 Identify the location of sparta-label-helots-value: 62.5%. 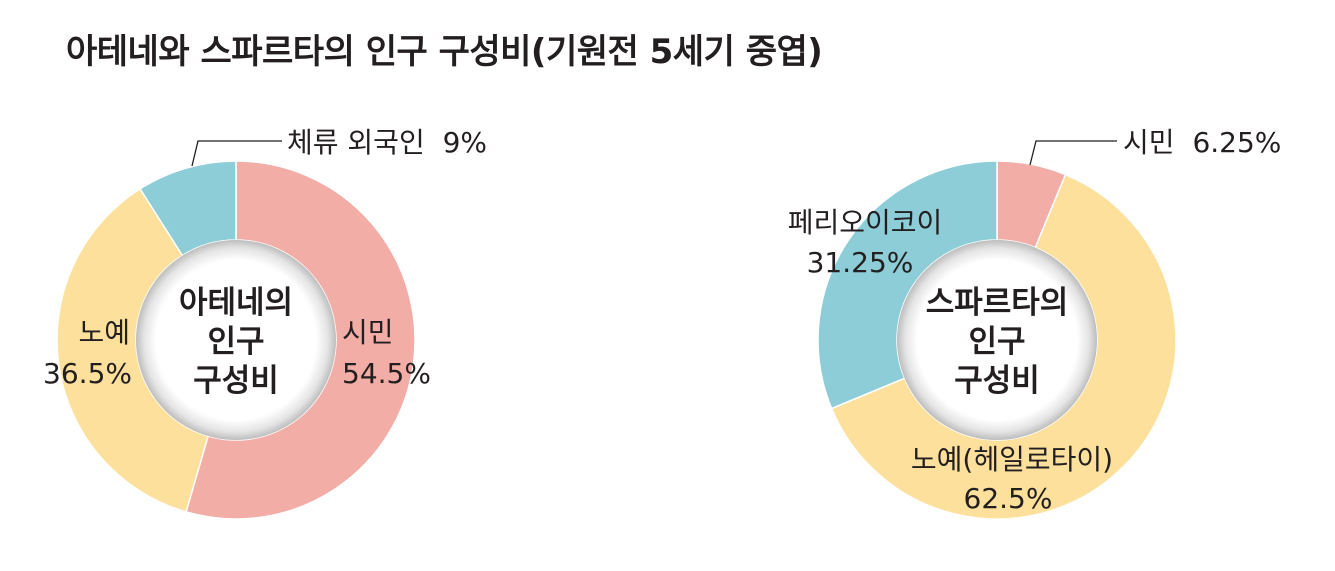
(1008, 498).